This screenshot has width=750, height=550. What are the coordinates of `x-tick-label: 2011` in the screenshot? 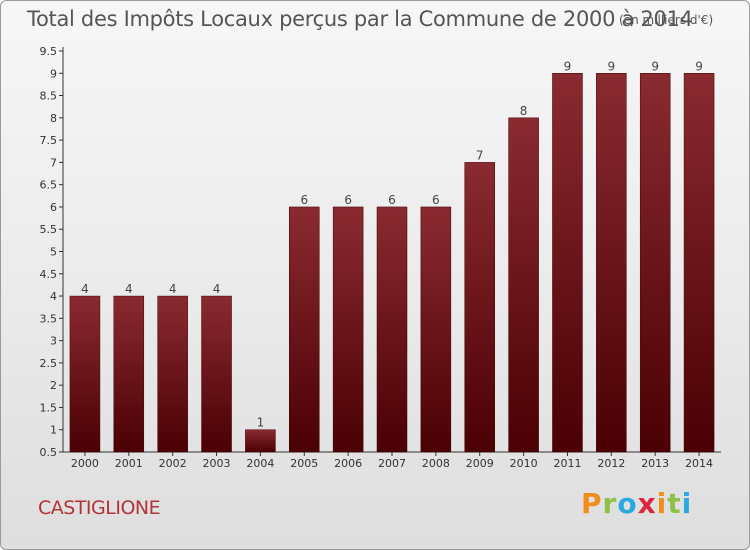 It's located at (567, 463).